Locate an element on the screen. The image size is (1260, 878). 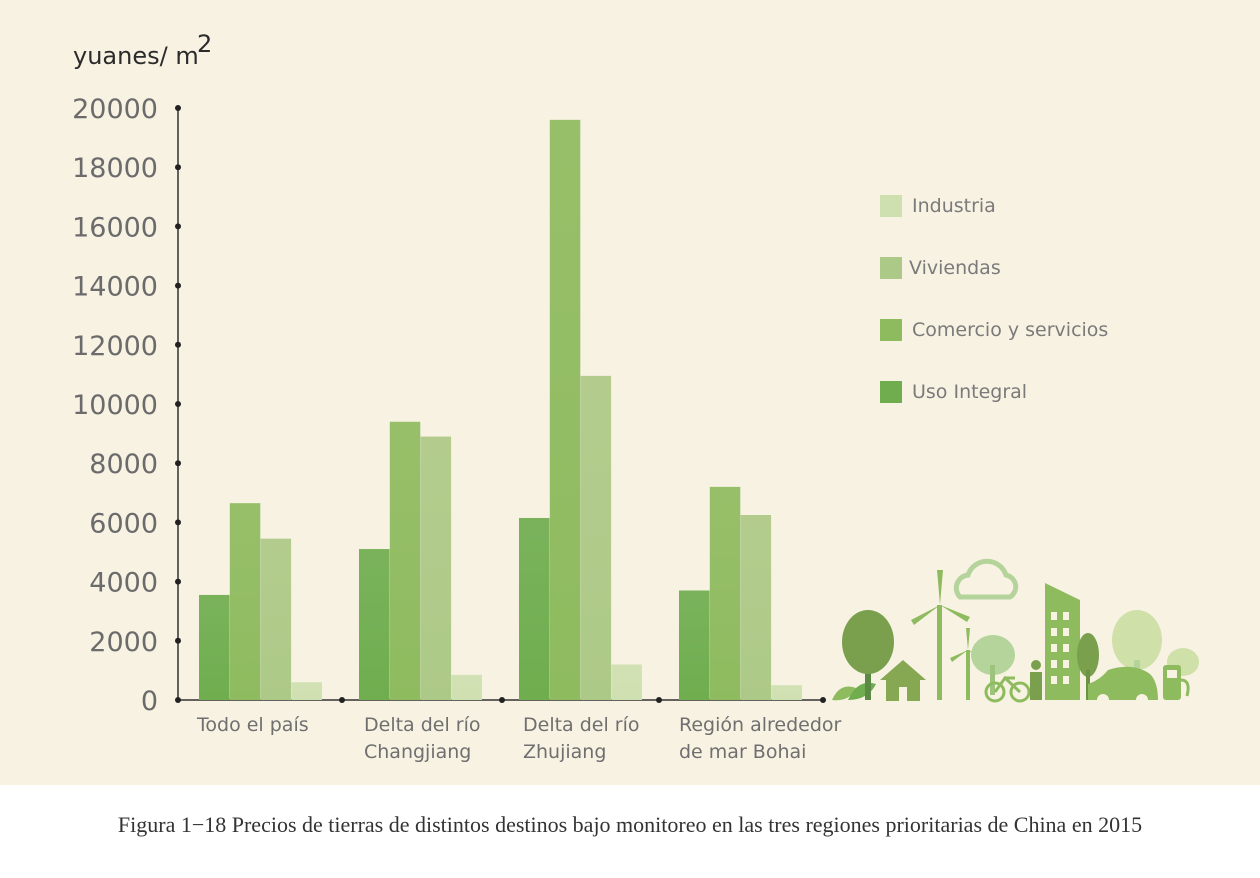
y-tick-label: 12000 is located at coordinates (115, 346).